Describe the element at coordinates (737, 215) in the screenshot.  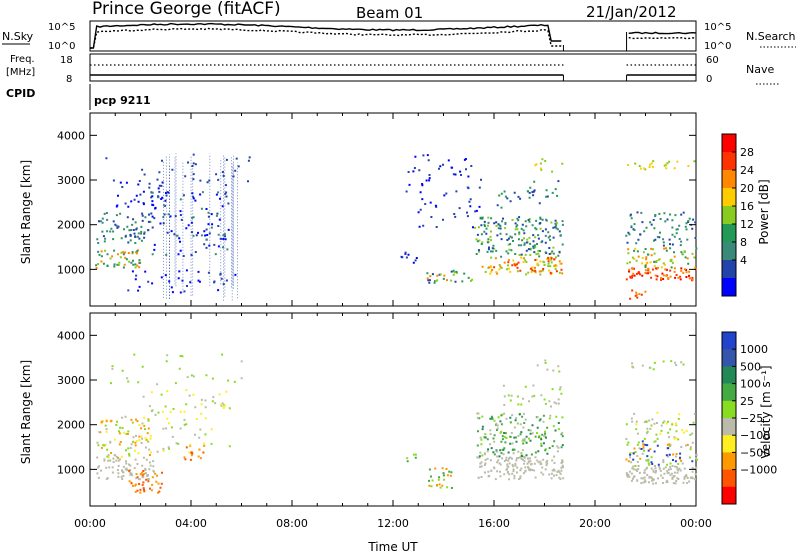
I see `power-colorbar: 28 24 20 16 12 8 4` at that location.